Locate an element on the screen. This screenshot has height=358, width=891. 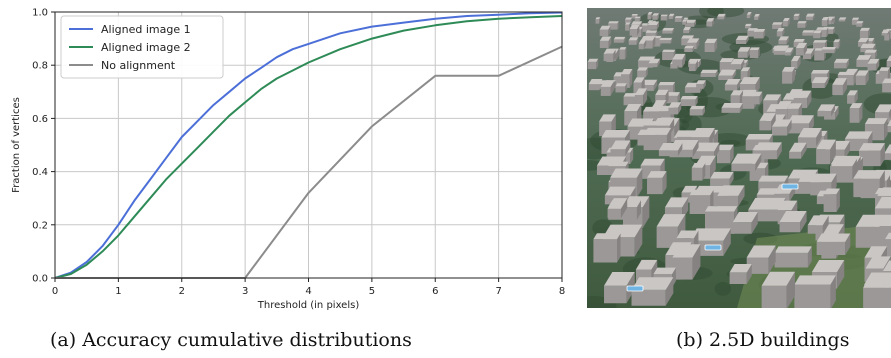
tree-patch is located at coordinates (723, 288).